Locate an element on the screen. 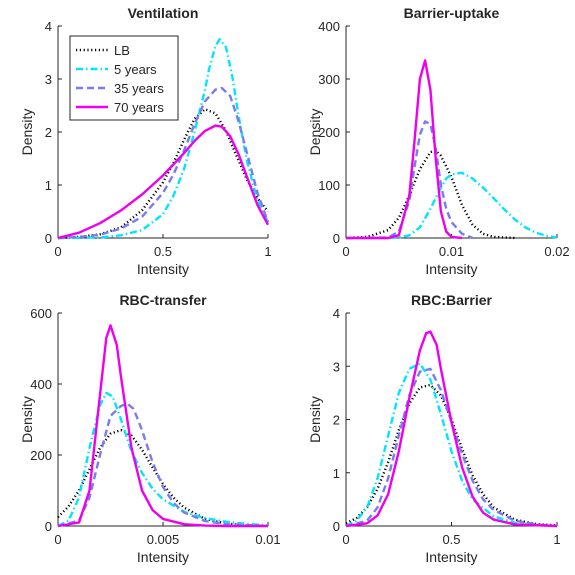 Image resolution: width=575 pixels, height=575 pixels. legend-label: 5 years is located at coordinates (135, 69).